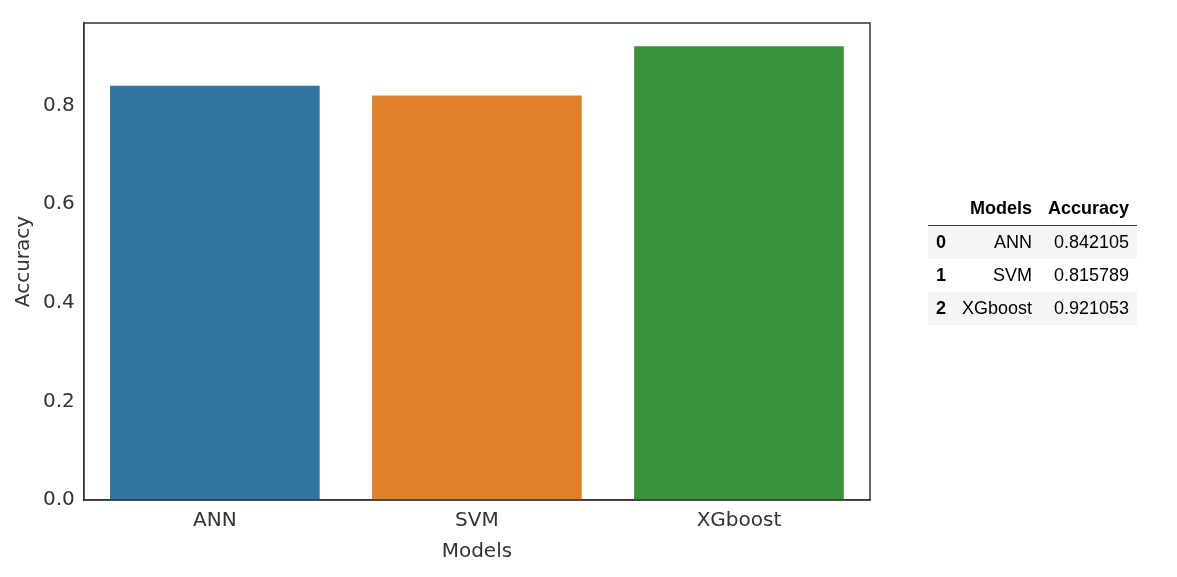 This screenshot has height=577, width=1177. What do you see at coordinates (941, 308) in the screenshot?
I see `text: 2` at bounding box center [941, 308].